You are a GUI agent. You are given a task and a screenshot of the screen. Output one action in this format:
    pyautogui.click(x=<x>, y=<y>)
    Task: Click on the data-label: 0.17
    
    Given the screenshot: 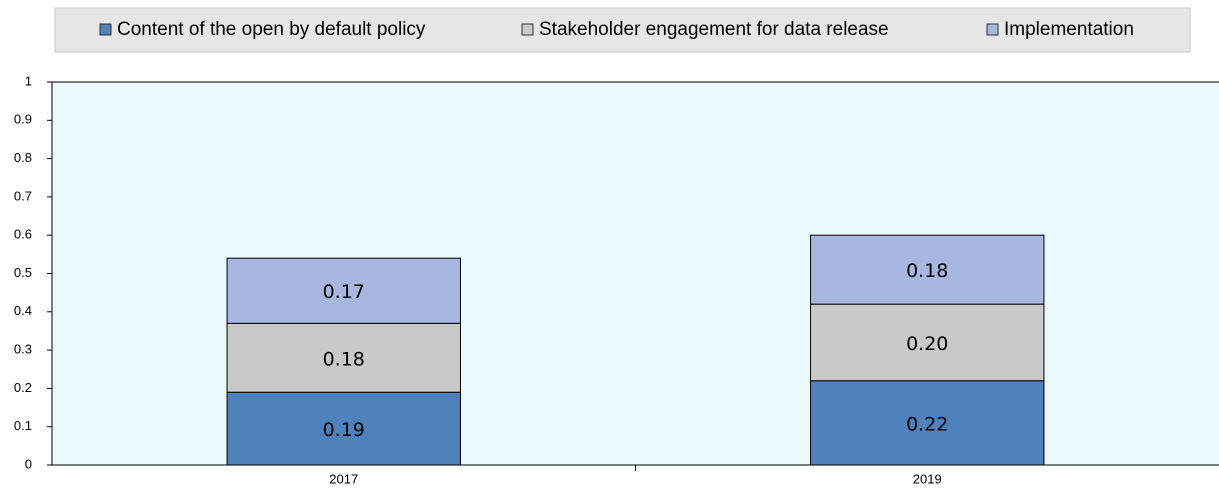 What is the action you would take?
    pyautogui.click(x=344, y=292)
    